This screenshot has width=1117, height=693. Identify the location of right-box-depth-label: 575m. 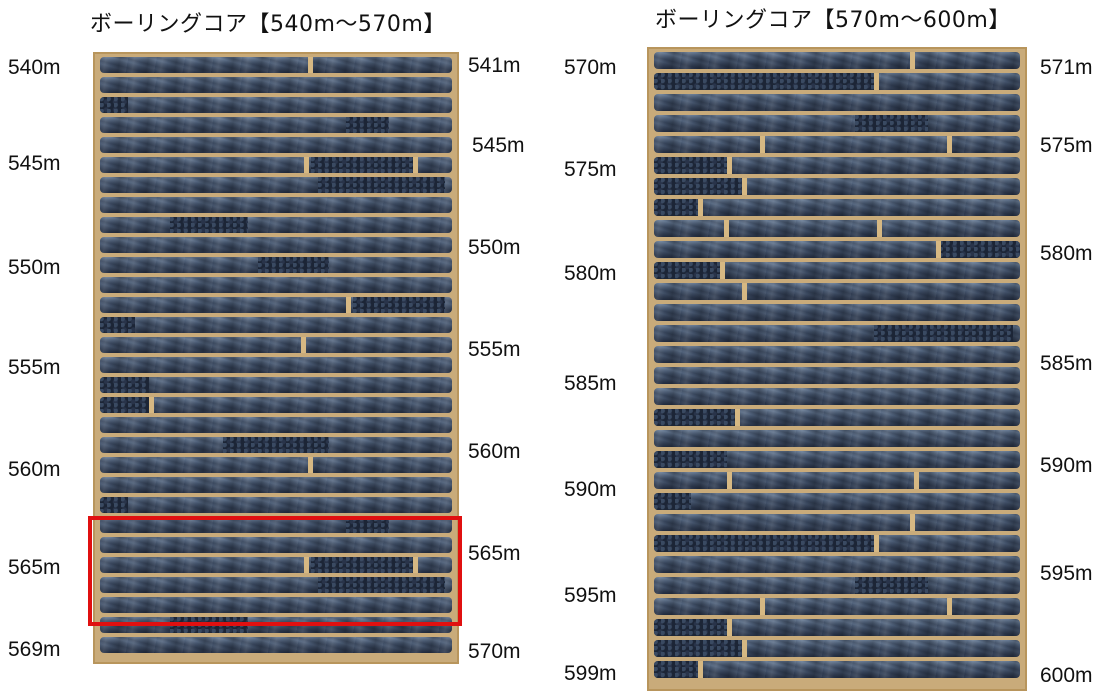
(590, 169).